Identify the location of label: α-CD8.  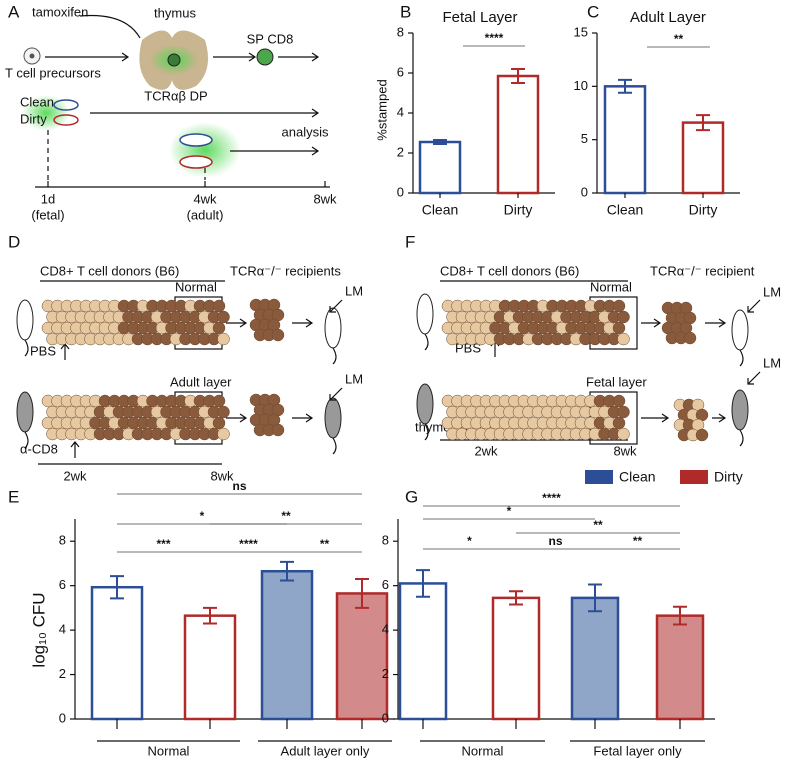
(39, 448).